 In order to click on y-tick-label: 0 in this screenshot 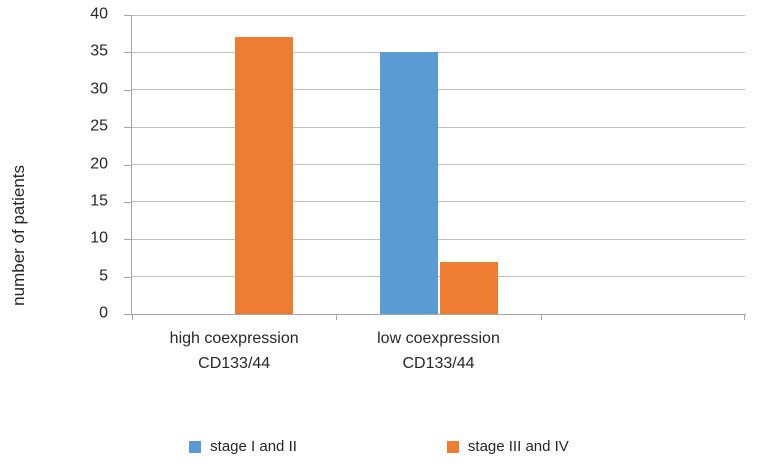, I will do `click(103, 313)`.